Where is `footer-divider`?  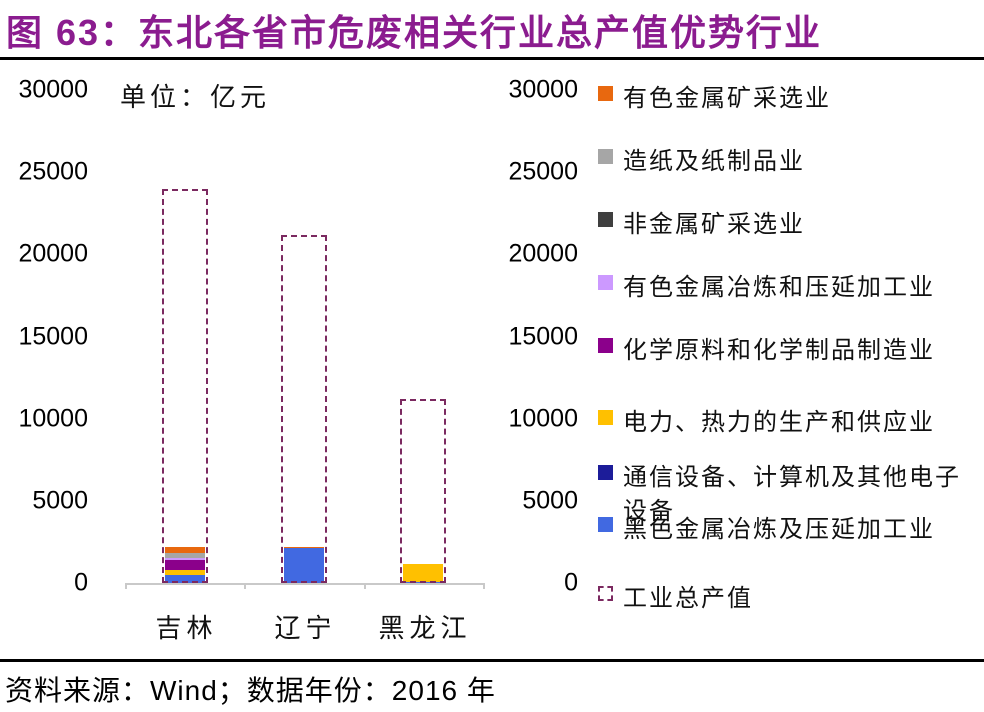 footer-divider is located at coordinates (492, 660).